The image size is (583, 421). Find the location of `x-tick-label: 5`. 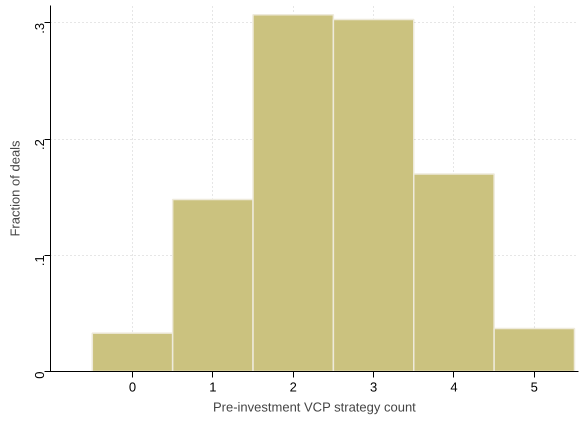

x-tick-label: 5 is located at coordinates (534, 387).